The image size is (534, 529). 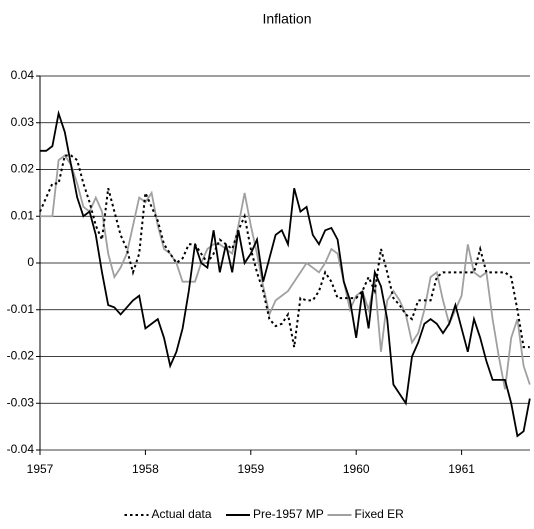 I want to click on y-tick-label: 0, so click(x=30, y=262).